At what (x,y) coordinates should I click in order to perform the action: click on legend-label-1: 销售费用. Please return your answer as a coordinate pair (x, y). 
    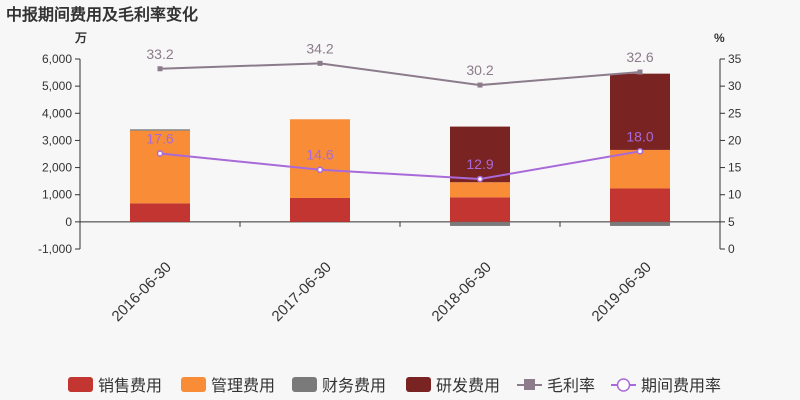
    Looking at the image, I should click on (130, 386).